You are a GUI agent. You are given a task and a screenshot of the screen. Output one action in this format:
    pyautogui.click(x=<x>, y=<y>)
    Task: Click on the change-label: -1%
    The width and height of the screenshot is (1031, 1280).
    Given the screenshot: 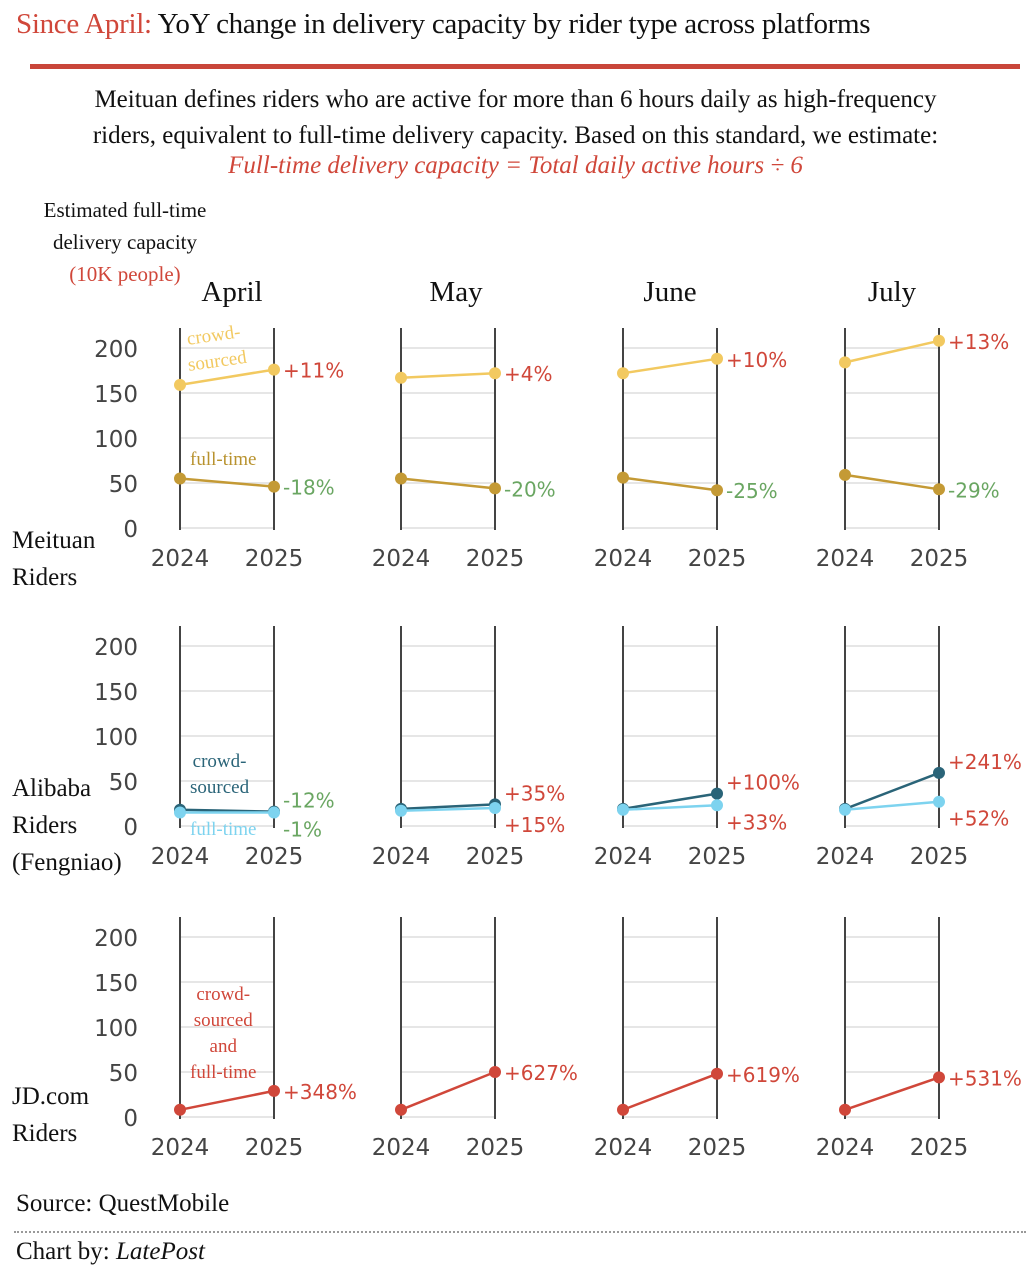 What is the action you would take?
    pyautogui.click(x=302, y=830)
    